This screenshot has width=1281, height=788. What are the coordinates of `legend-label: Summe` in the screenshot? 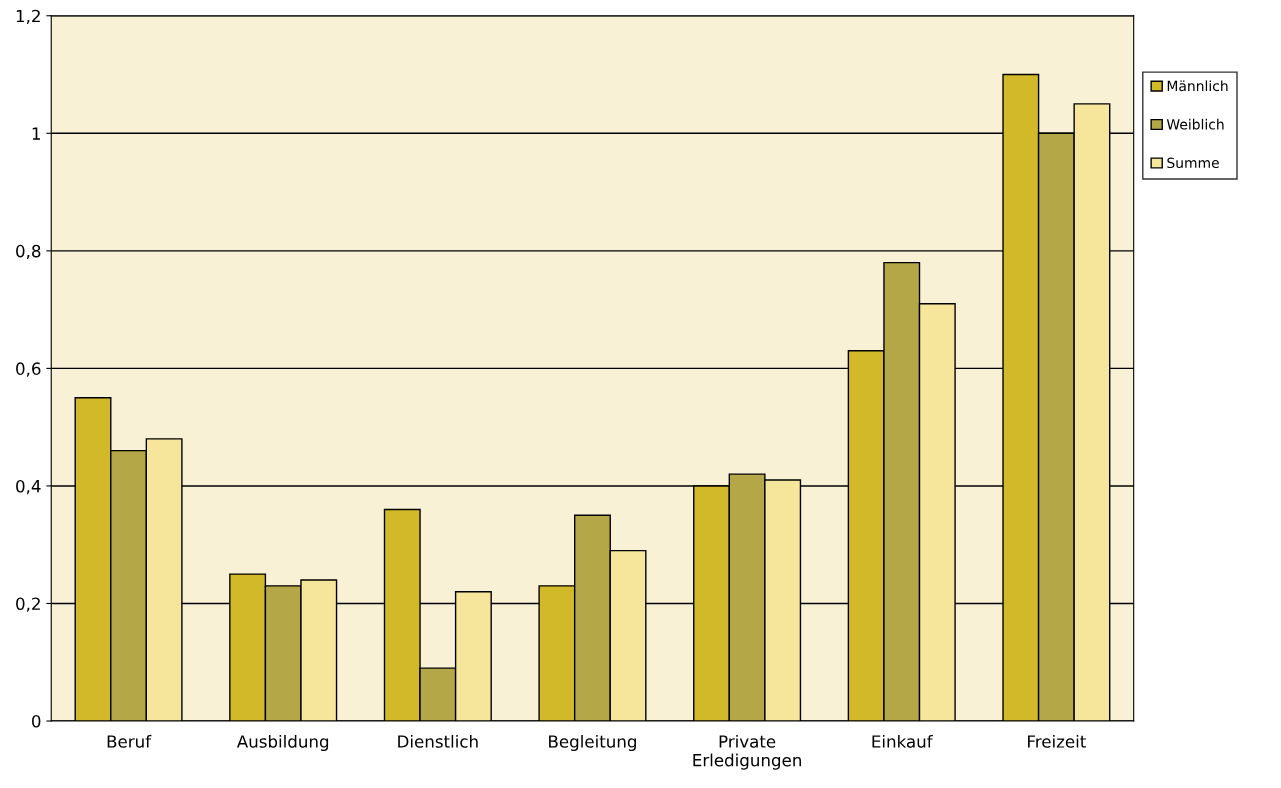 It's located at (1193, 163).